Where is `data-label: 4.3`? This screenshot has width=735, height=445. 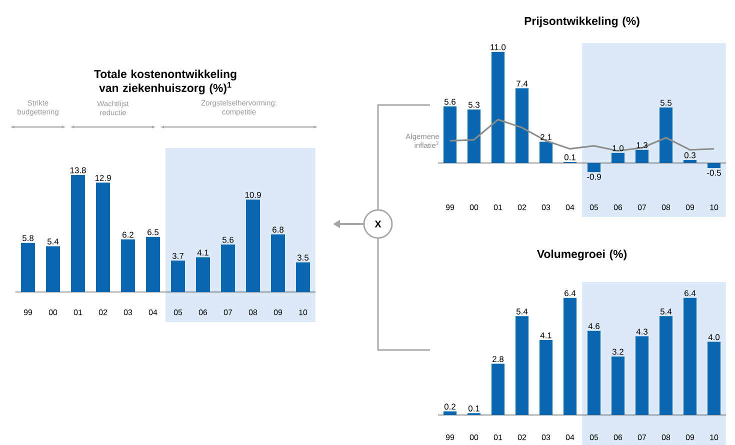
data-label: 4.3 is located at coordinates (642, 331).